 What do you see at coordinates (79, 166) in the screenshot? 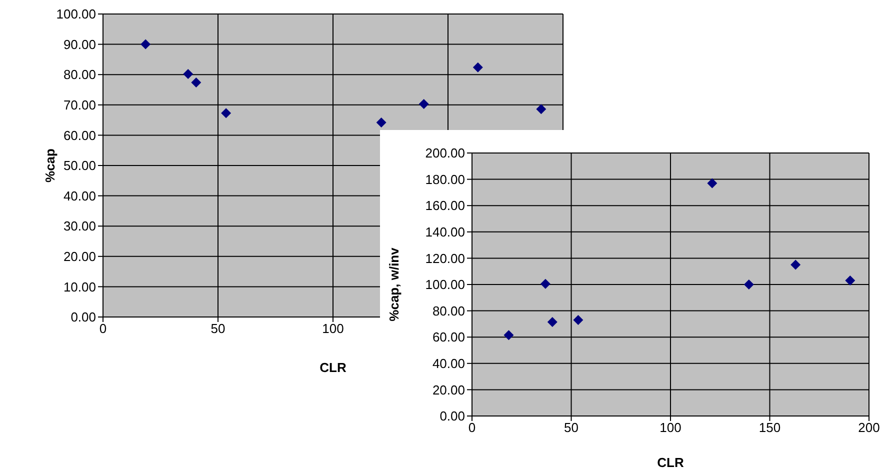
I see `y-tick-label: 50.00` at bounding box center [79, 166].